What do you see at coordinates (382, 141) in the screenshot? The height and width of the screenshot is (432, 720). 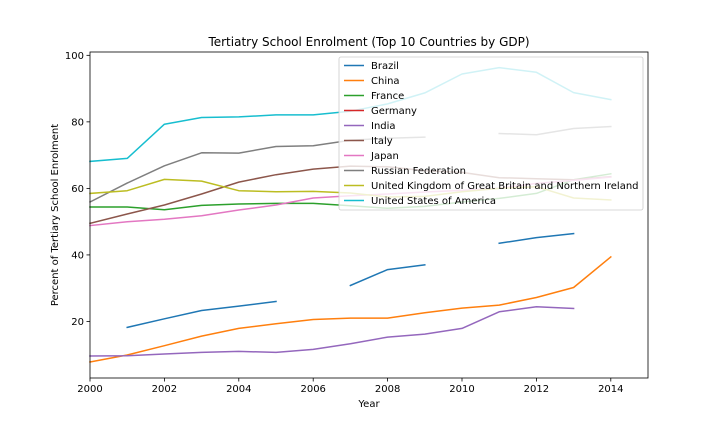 I see `legend-label-italy: Italy` at bounding box center [382, 141].